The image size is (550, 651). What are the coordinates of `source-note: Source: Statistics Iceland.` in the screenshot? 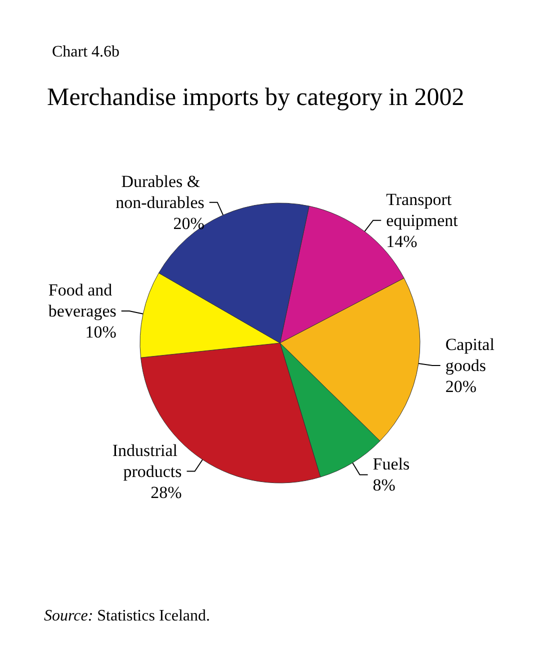 It's located at (127, 616).